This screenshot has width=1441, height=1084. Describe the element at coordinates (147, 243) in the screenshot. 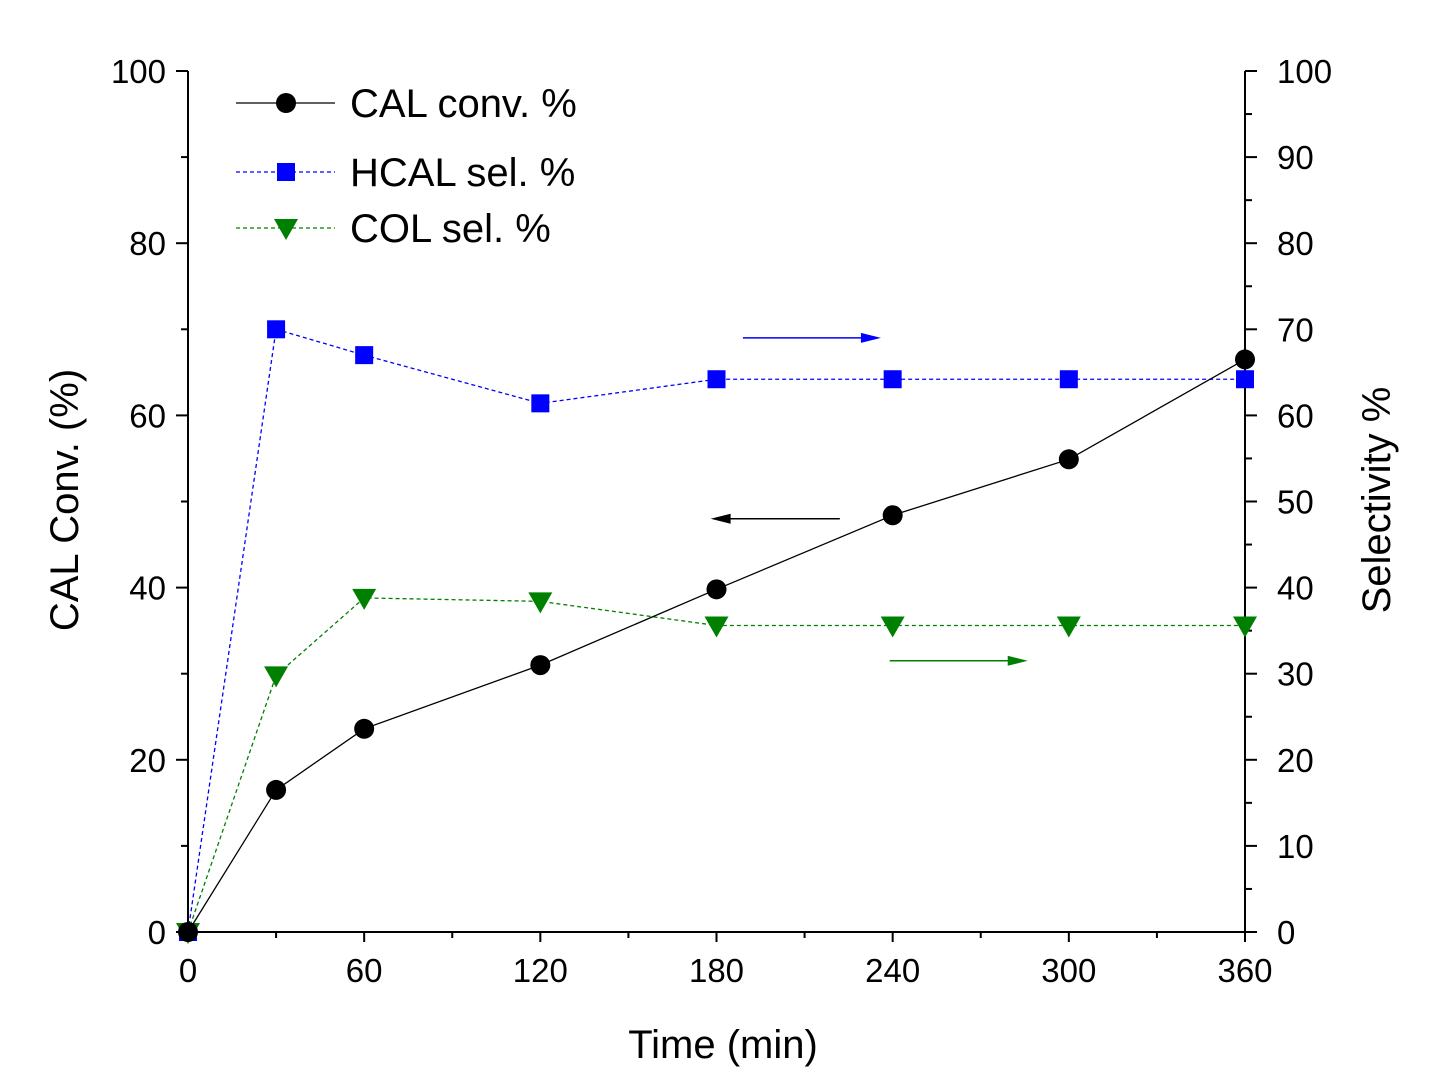

I see `y-left-tick-label: 80` at that location.